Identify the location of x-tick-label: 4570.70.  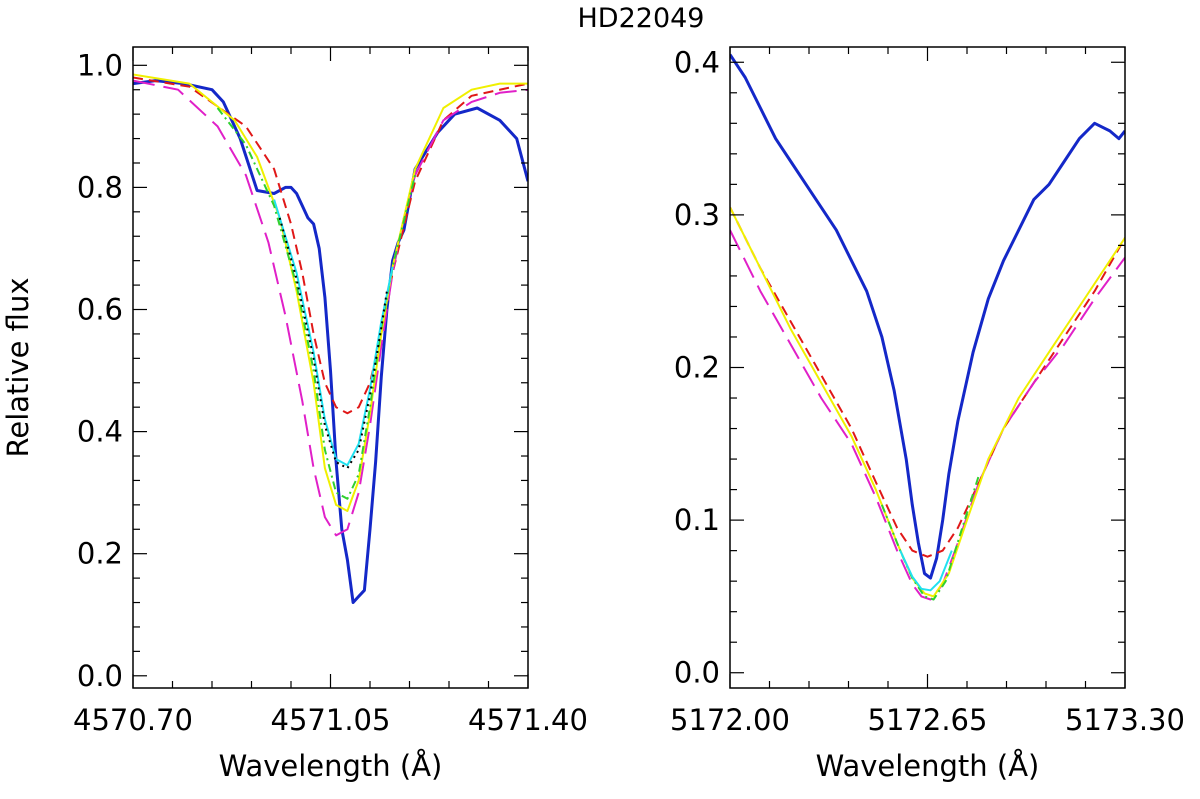
(133, 720).